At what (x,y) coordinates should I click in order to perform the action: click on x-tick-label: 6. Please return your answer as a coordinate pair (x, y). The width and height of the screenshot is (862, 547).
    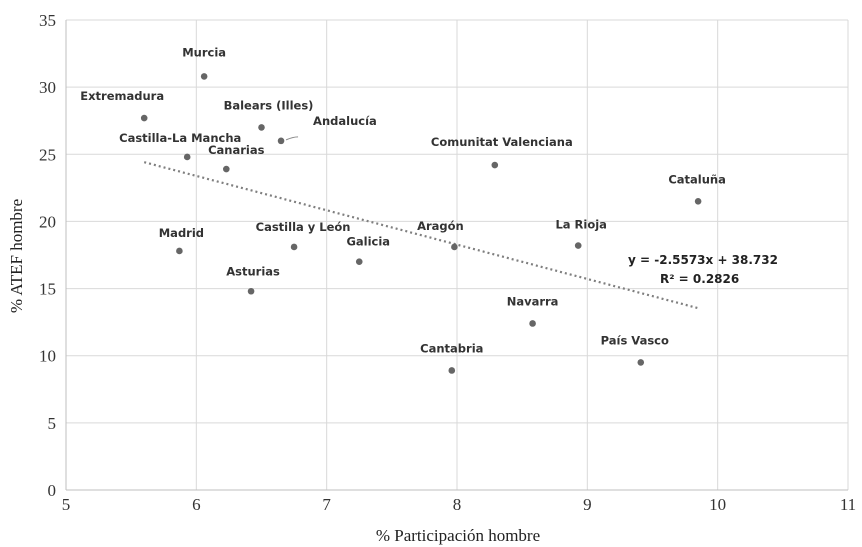
    Looking at the image, I should click on (196, 504).